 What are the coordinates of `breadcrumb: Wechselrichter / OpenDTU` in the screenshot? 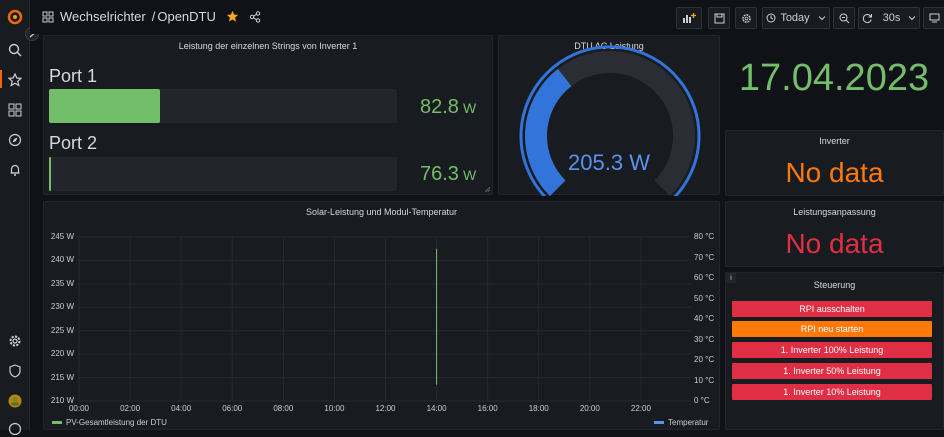 It's located at (151, 16).